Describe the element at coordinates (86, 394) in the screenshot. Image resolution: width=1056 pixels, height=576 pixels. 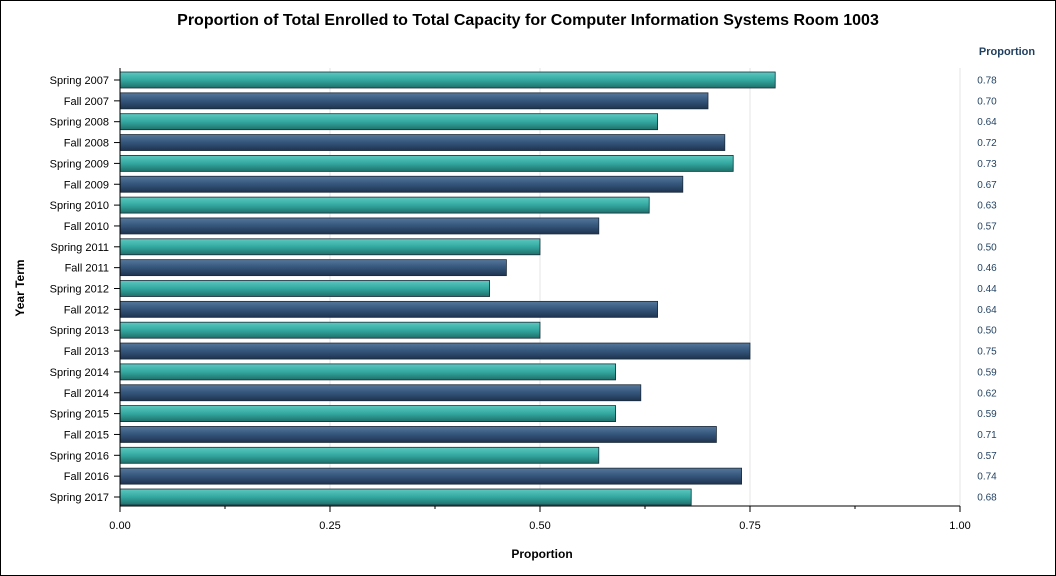
I see `category-label: Fall 2014` at that location.